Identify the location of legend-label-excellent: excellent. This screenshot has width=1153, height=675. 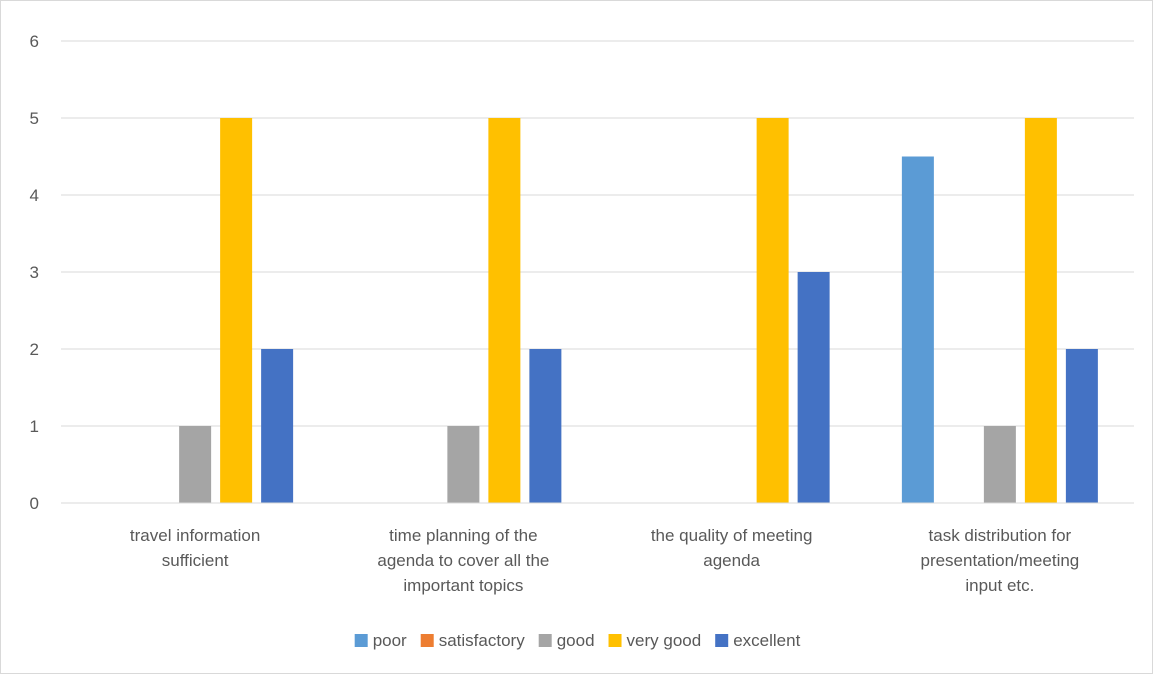
(766, 640).